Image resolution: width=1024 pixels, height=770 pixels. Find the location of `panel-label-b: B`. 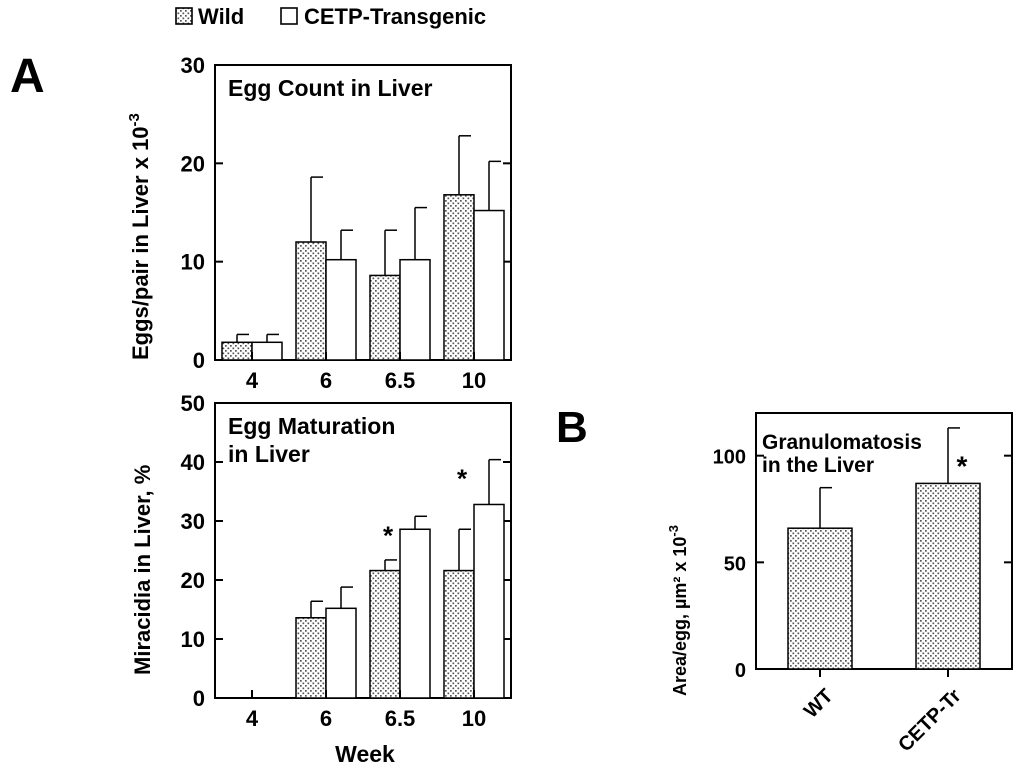

panel-label-b: B is located at coordinates (572, 427).